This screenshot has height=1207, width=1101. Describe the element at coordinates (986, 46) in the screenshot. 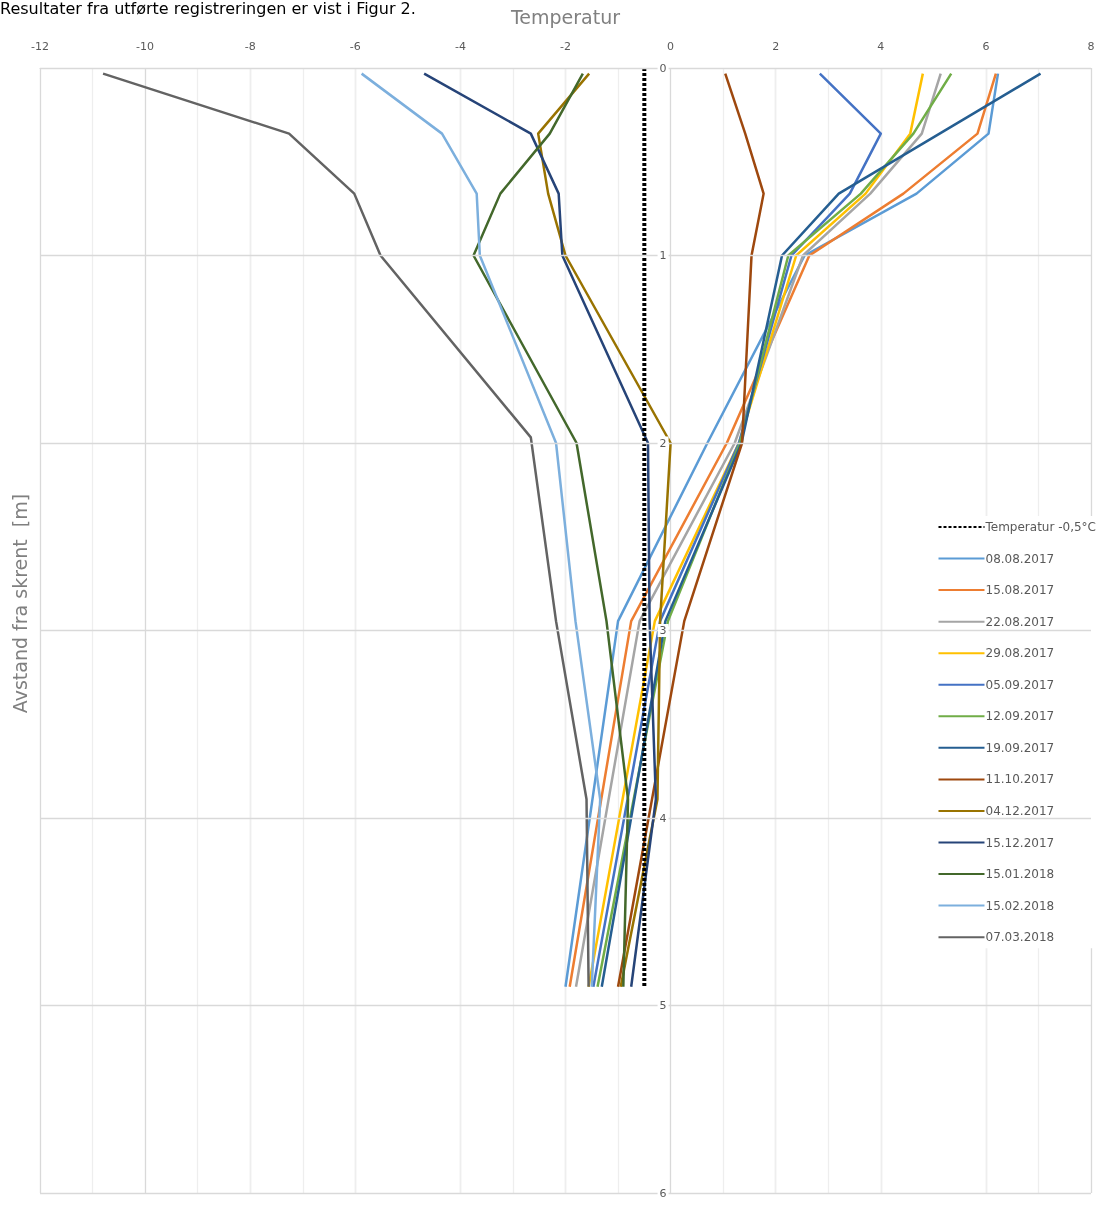

I see `x-tick-label: 6` at that location.